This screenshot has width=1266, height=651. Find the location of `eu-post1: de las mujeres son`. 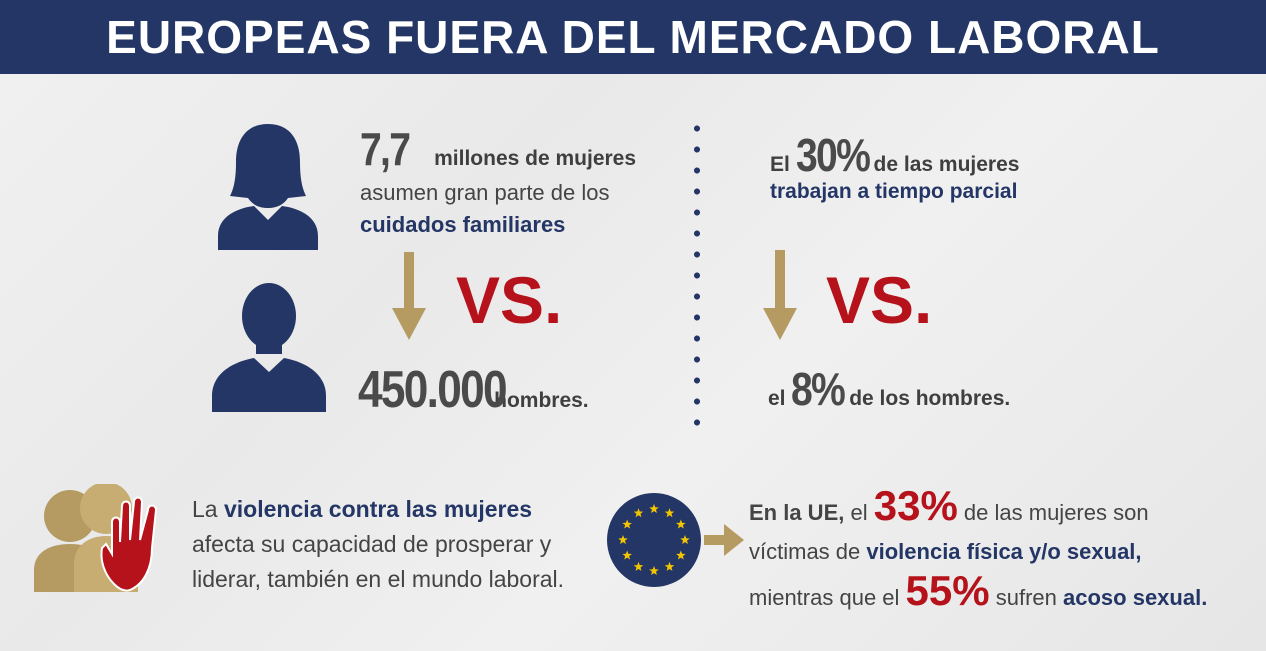

eu-post1: de las mujeres son is located at coordinates (1056, 512).